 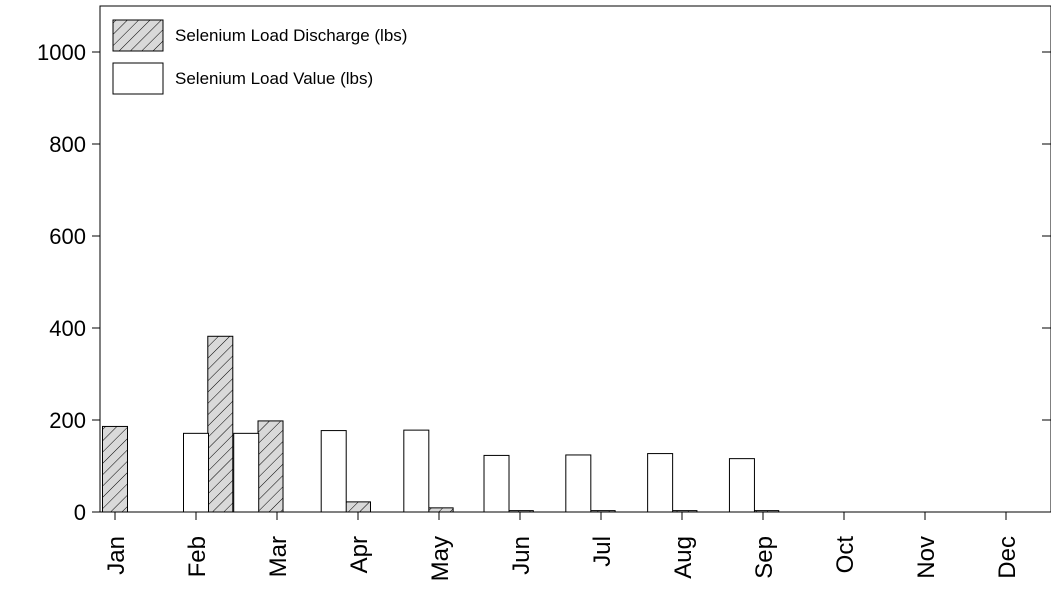 What do you see at coordinates (116, 555) in the screenshot?
I see `x-tick-label: Jan` at bounding box center [116, 555].